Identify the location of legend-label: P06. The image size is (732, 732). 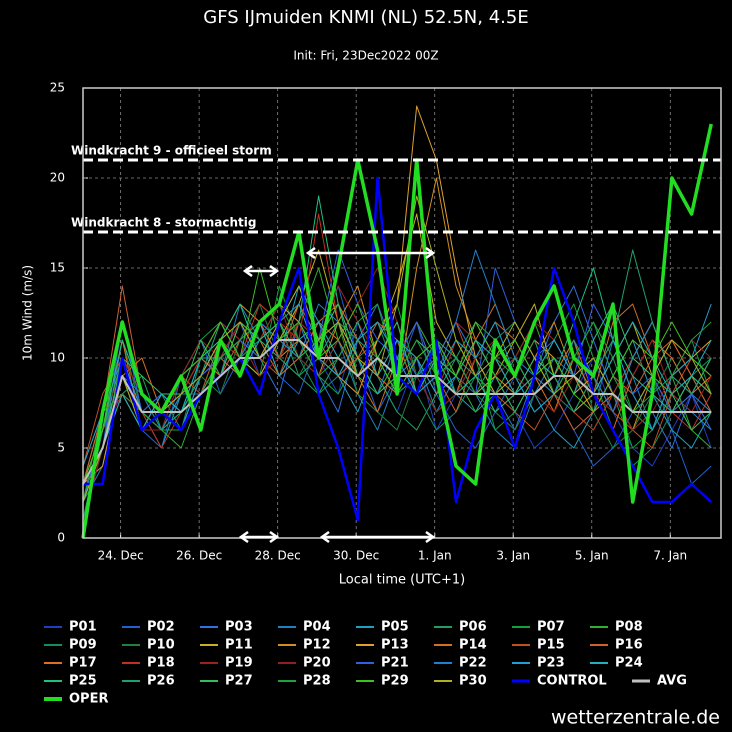
(473, 627).